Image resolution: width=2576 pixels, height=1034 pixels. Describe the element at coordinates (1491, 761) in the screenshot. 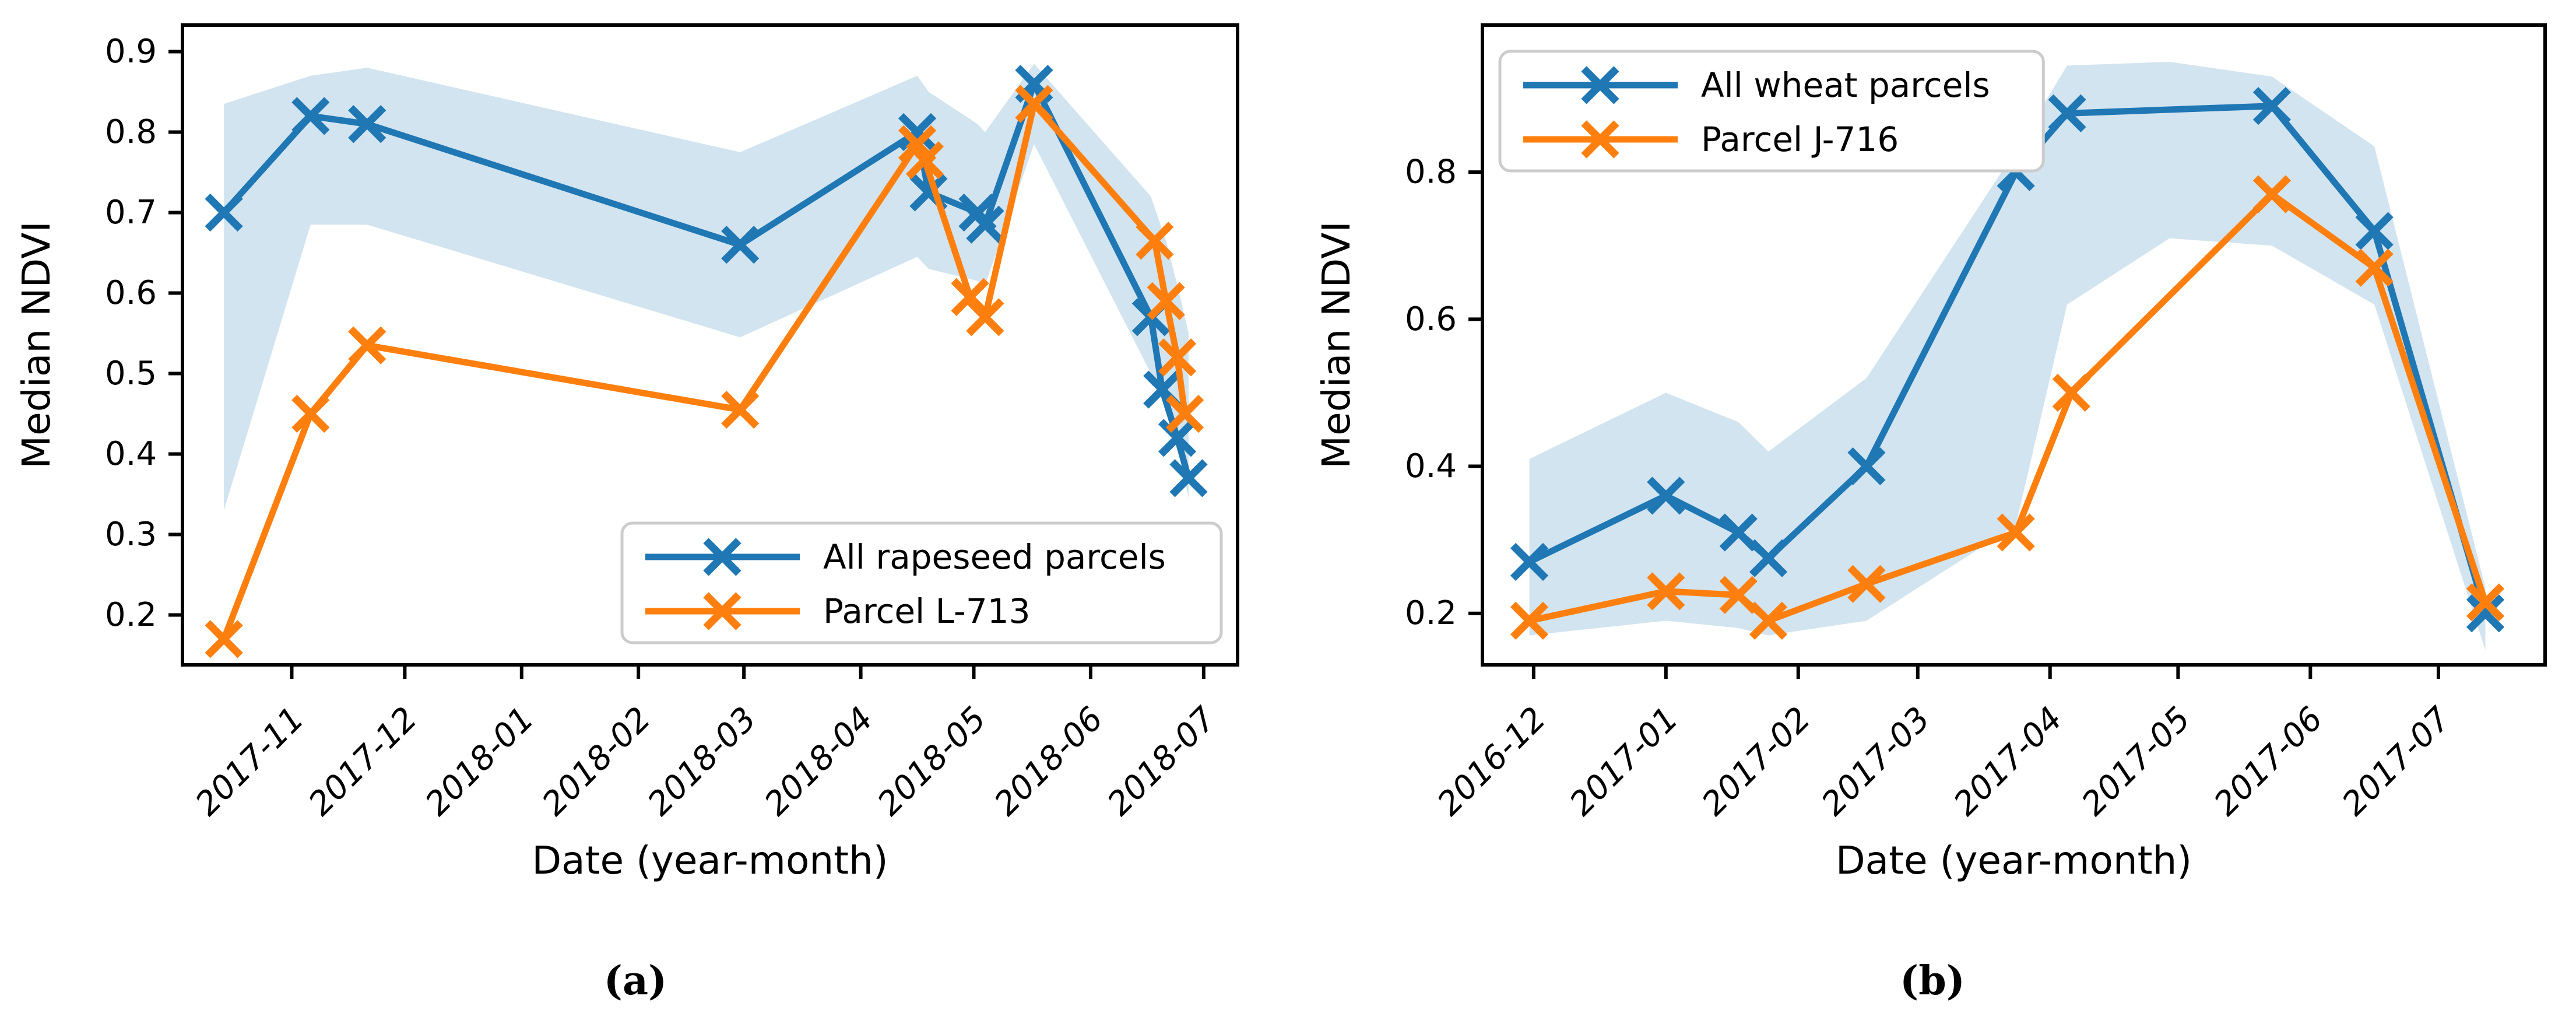

I see `x-tick-label: 2016-12` at that location.